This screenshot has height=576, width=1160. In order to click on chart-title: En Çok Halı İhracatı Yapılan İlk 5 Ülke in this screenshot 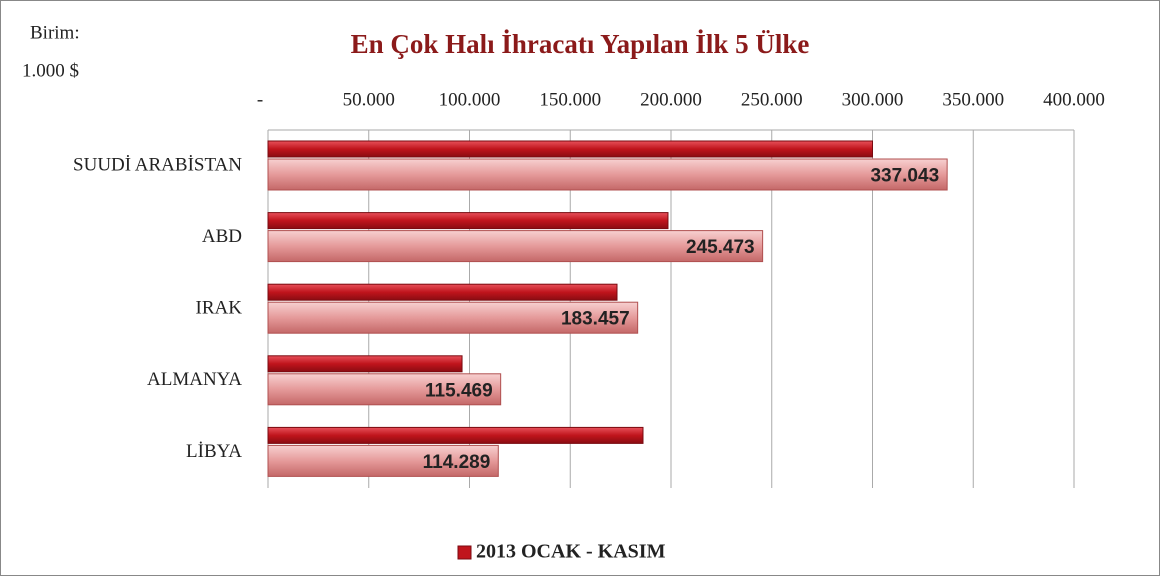, I will do `click(580, 44)`.